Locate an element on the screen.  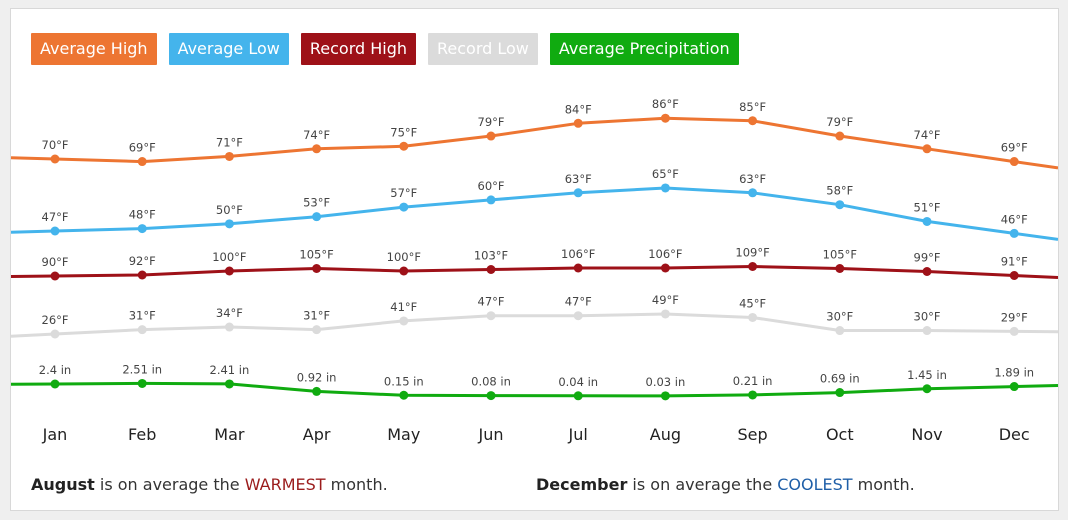
x-tick-label-sep: Sep is located at coordinates (753, 434).